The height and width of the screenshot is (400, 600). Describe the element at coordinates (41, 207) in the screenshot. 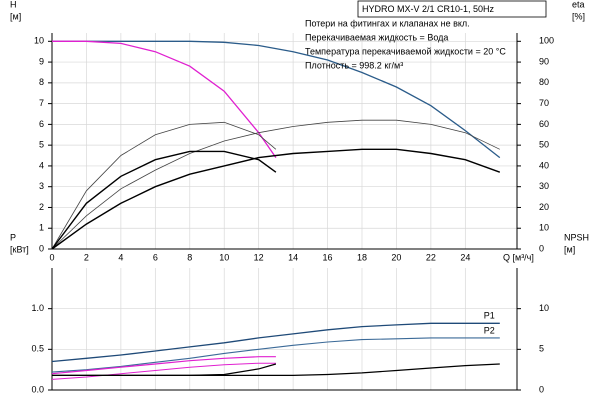

I see `y-tick-label: 2` at that location.